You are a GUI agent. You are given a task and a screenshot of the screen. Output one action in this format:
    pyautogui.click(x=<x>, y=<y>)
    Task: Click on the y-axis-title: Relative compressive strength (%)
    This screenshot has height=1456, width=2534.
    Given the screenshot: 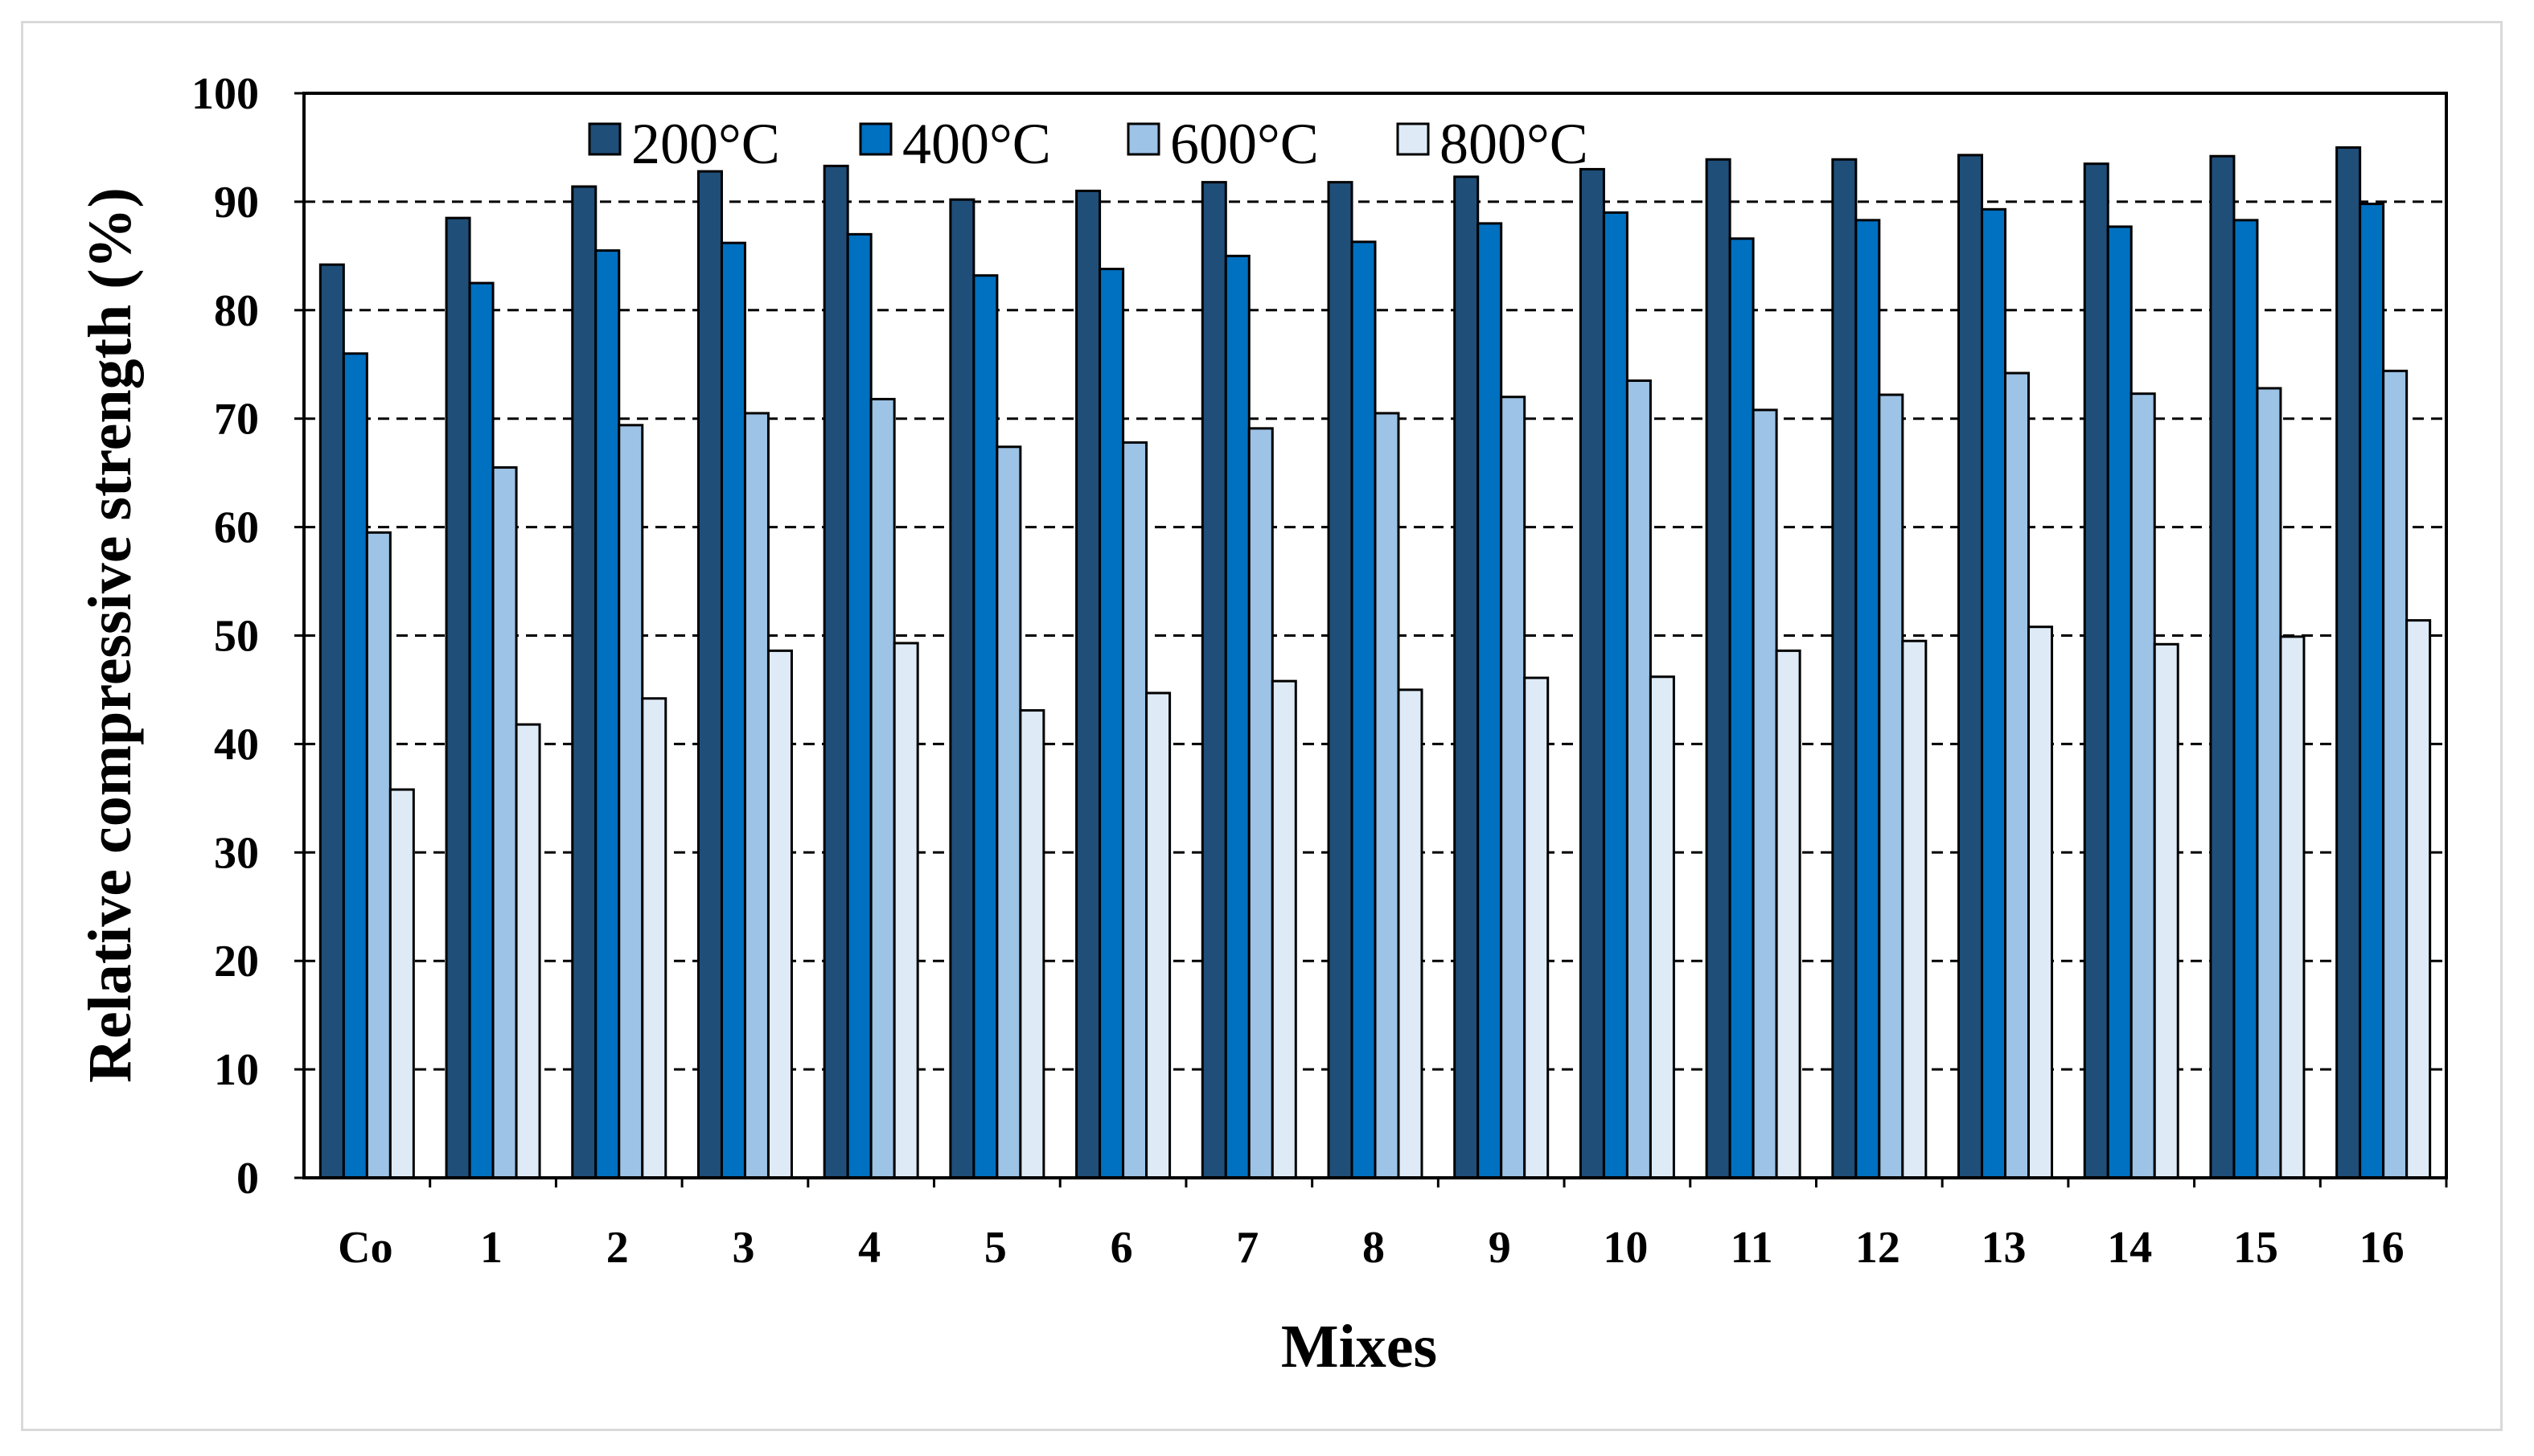 What is the action you would take?
    pyautogui.click(x=110, y=635)
    